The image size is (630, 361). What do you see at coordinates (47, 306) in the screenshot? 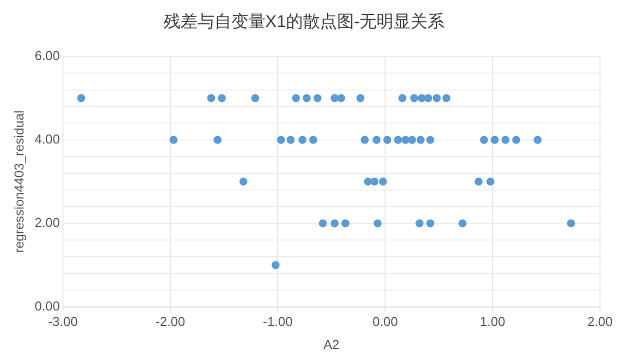
I see `y-tick-label: 0.00` at bounding box center [47, 306].